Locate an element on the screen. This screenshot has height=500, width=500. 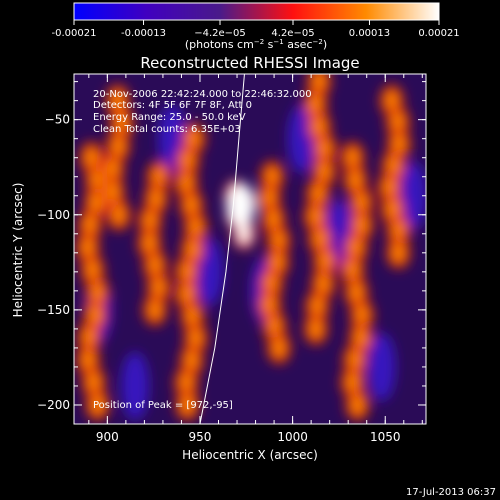
y-tick-label: −150 is located at coordinates (53, 310).